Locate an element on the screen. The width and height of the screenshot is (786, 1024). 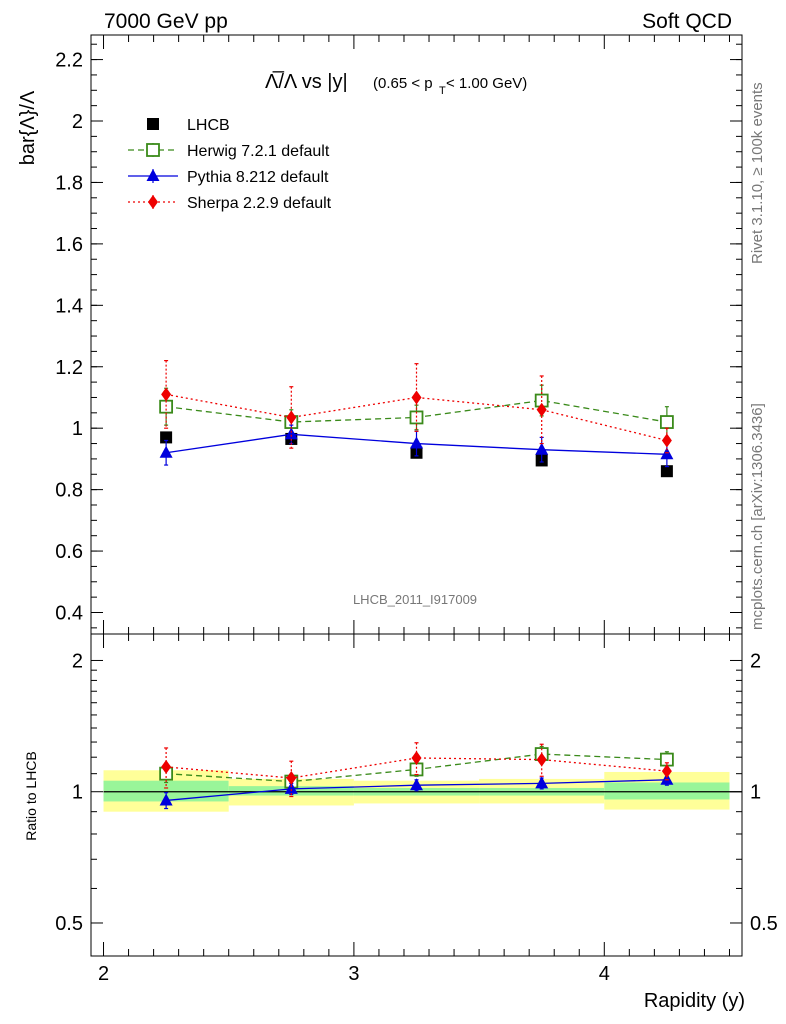
title-cut-pre: (0.65 < p is located at coordinates (403, 83).